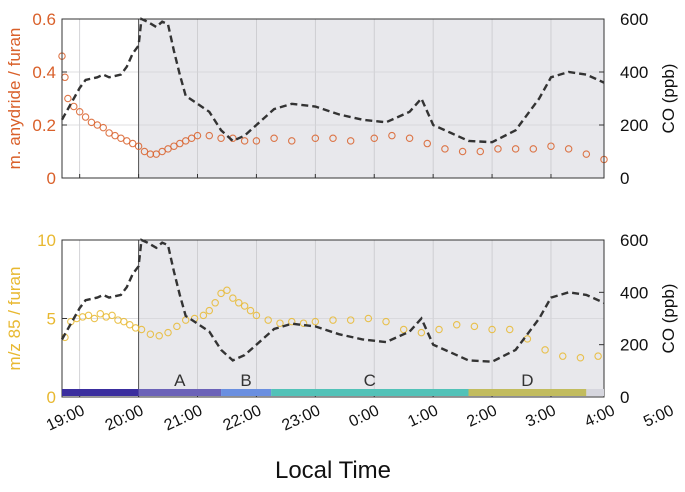 This screenshot has height=492, width=685. What do you see at coordinates (422, 416) in the screenshot?
I see `x-tick-label: 1:00` at bounding box center [422, 416].